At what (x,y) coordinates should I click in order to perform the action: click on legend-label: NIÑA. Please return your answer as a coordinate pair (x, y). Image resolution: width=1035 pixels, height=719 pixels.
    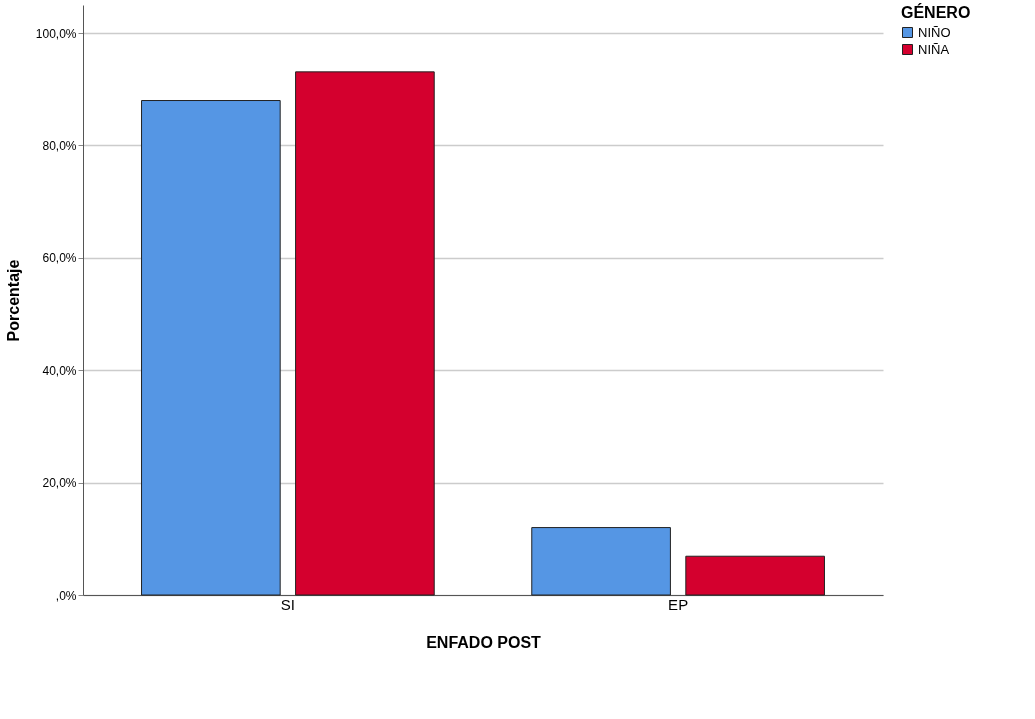
    Looking at the image, I should click on (934, 49).